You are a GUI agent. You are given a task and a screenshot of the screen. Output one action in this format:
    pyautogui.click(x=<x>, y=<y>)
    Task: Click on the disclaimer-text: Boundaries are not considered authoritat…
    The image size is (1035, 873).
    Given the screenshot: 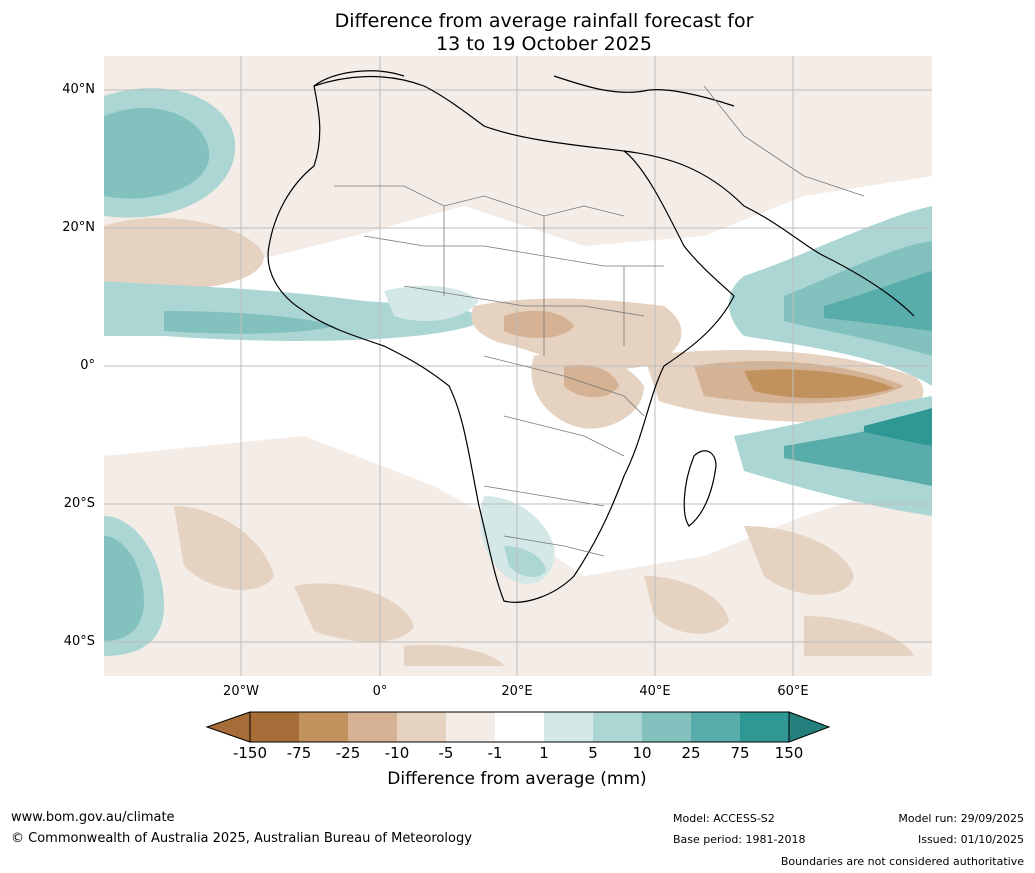 What is the action you would take?
    pyautogui.click(x=902, y=861)
    